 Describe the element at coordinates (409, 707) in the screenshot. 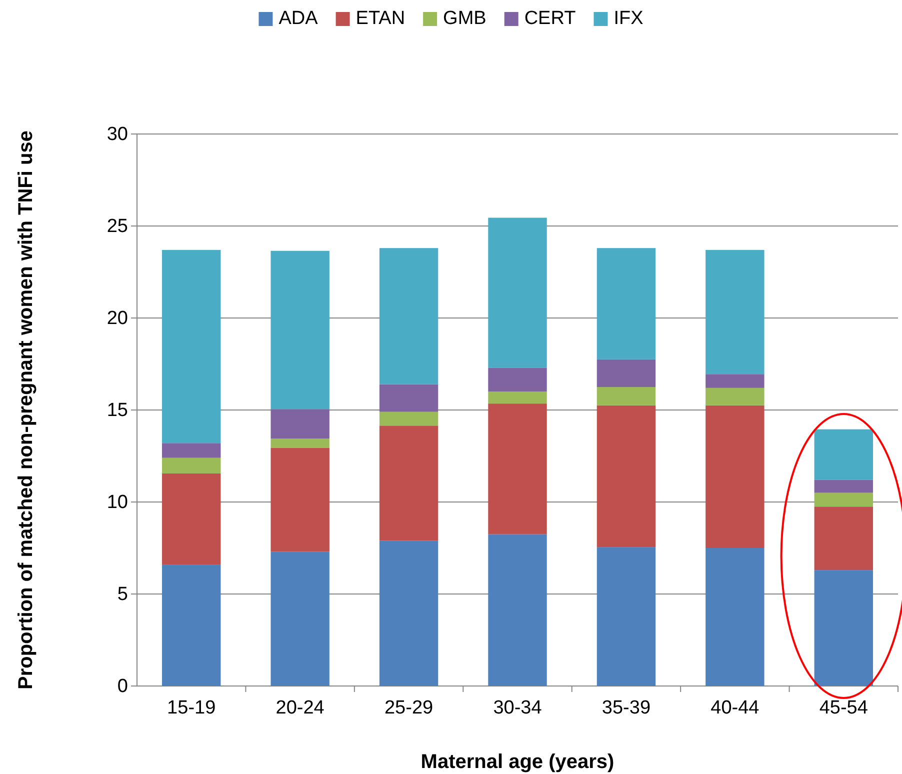

I see `x-tick-label: 25-29` at that location.